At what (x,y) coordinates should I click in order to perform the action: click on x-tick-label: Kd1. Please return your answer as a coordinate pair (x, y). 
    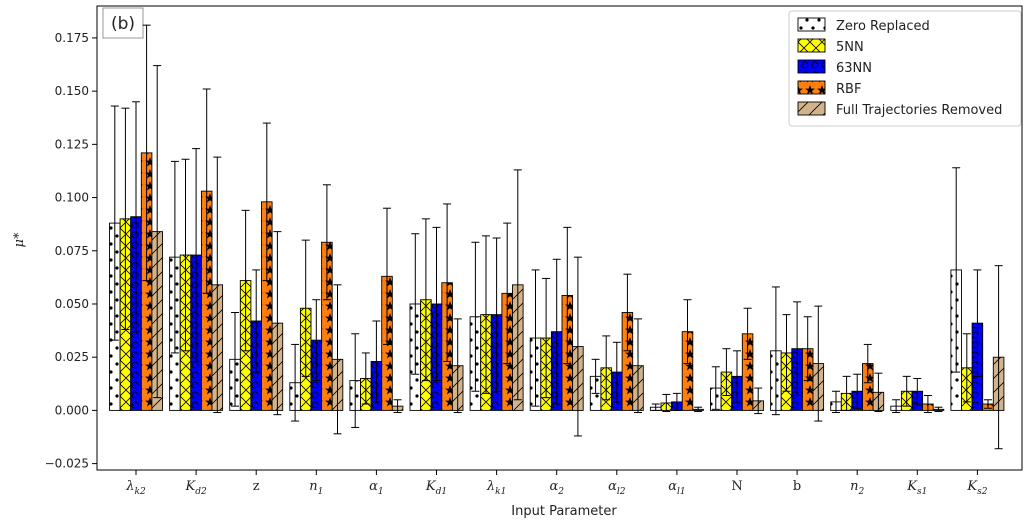
    Looking at the image, I should click on (436, 488).